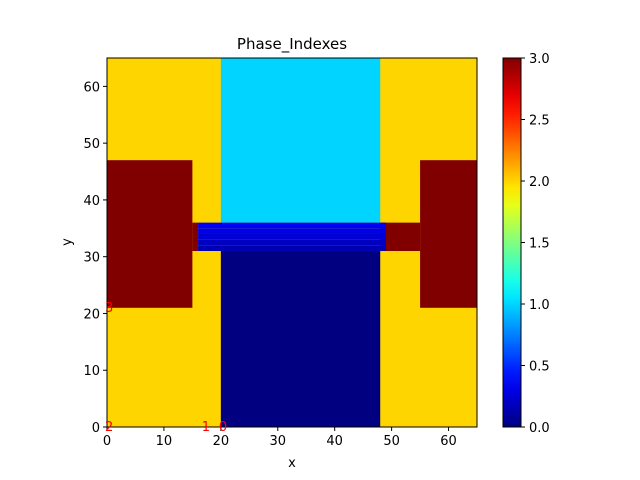 The height and width of the screenshot is (480, 640). Describe the element at coordinates (539, 121) in the screenshot. I see `colorbar-tick-label: 2.5` at that location.